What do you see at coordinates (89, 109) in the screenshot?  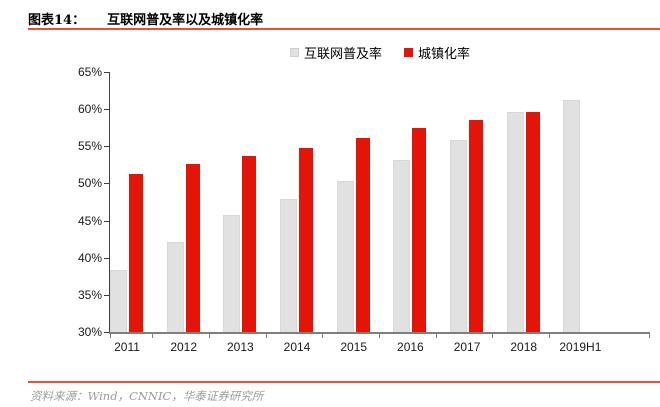 I see `y-axis-label: 60%` at bounding box center [89, 109].